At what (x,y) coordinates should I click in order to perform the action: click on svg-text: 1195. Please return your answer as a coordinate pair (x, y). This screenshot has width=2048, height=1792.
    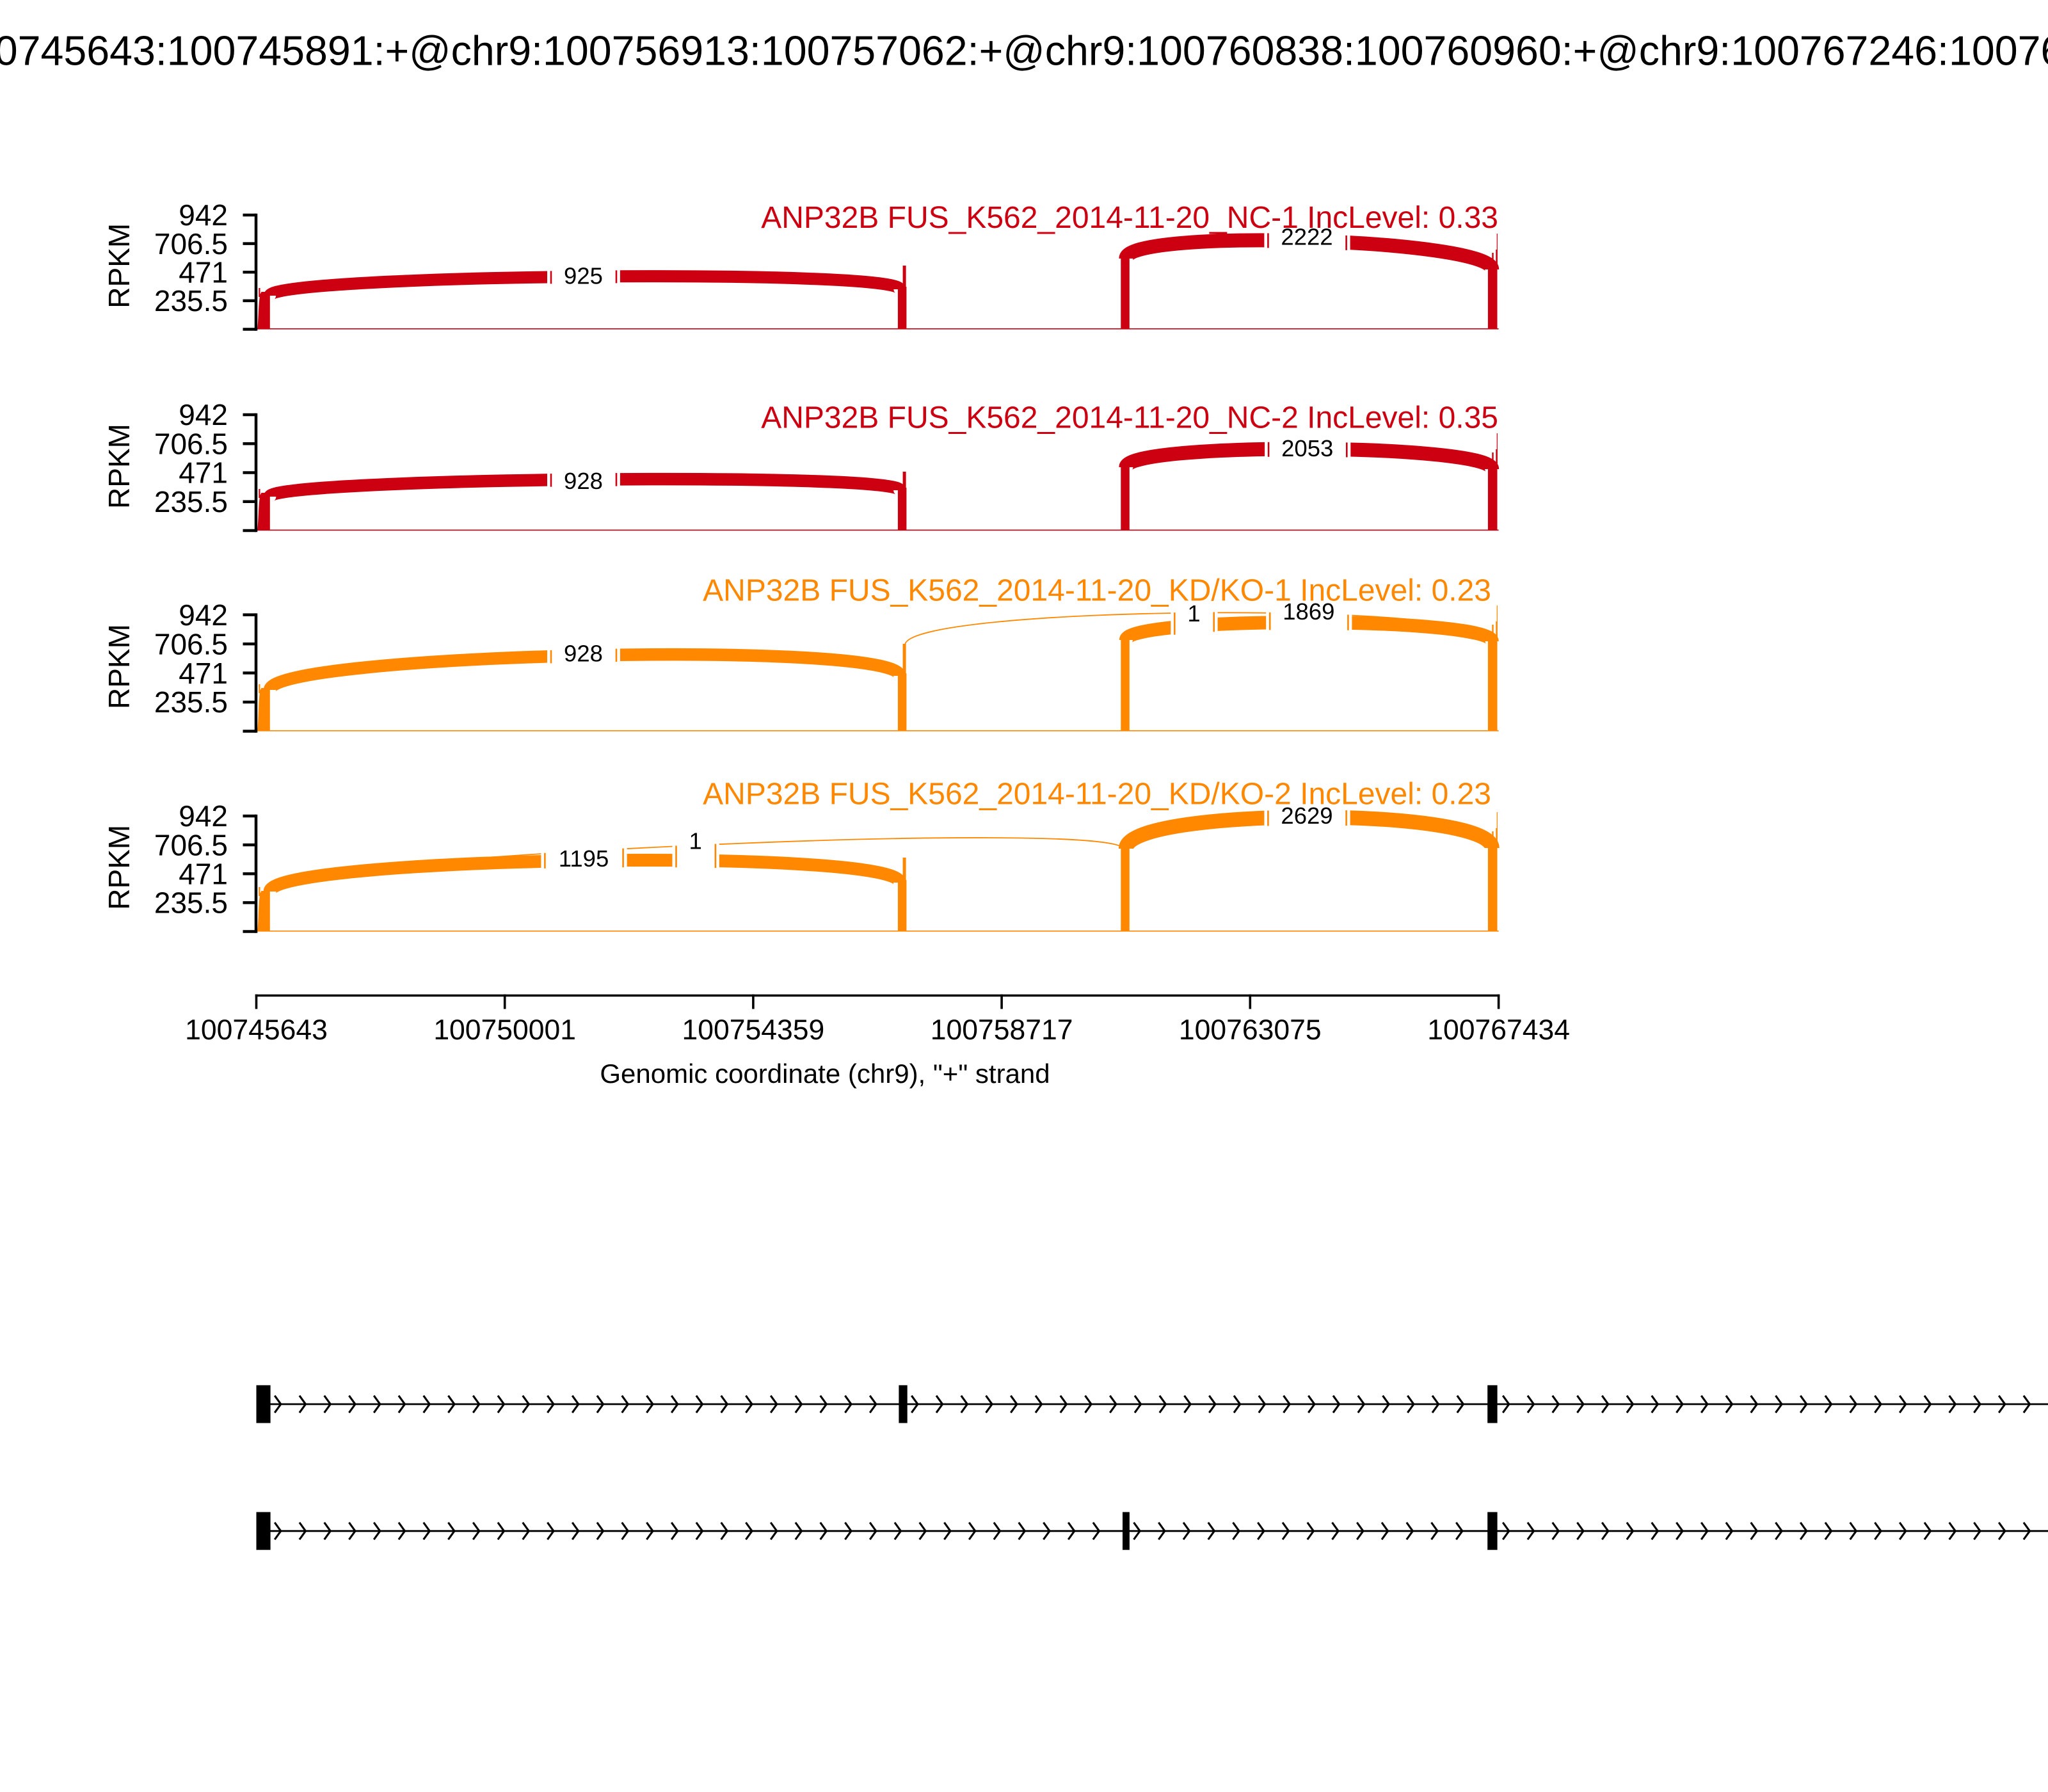
    Looking at the image, I should click on (584, 858).